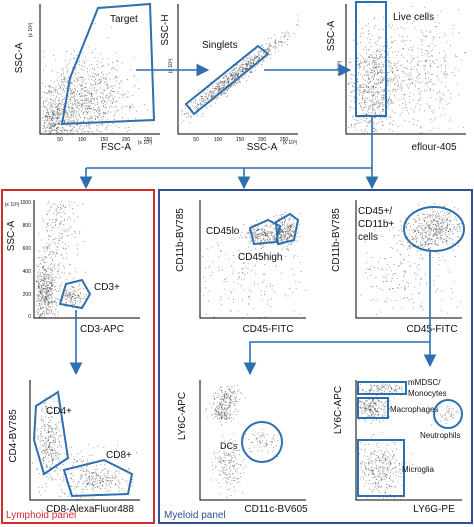 The image size is (474, 527). I want to click on p1-xtick: 200, so click(126, 140).